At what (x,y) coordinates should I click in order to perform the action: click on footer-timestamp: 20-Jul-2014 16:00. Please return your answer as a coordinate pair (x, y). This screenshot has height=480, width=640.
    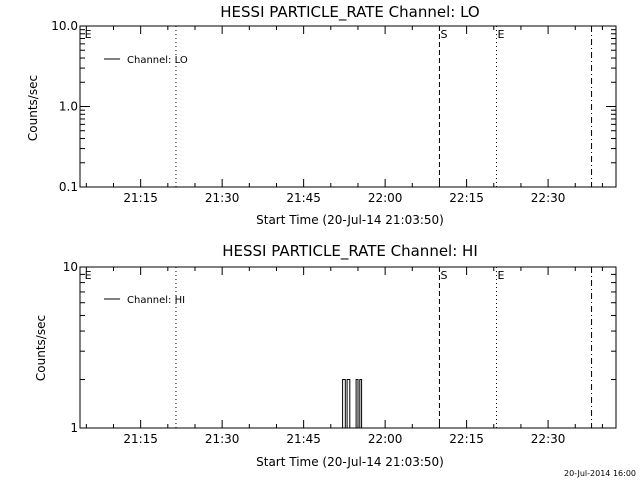
    Looking at the image, I should click on (600, 473).